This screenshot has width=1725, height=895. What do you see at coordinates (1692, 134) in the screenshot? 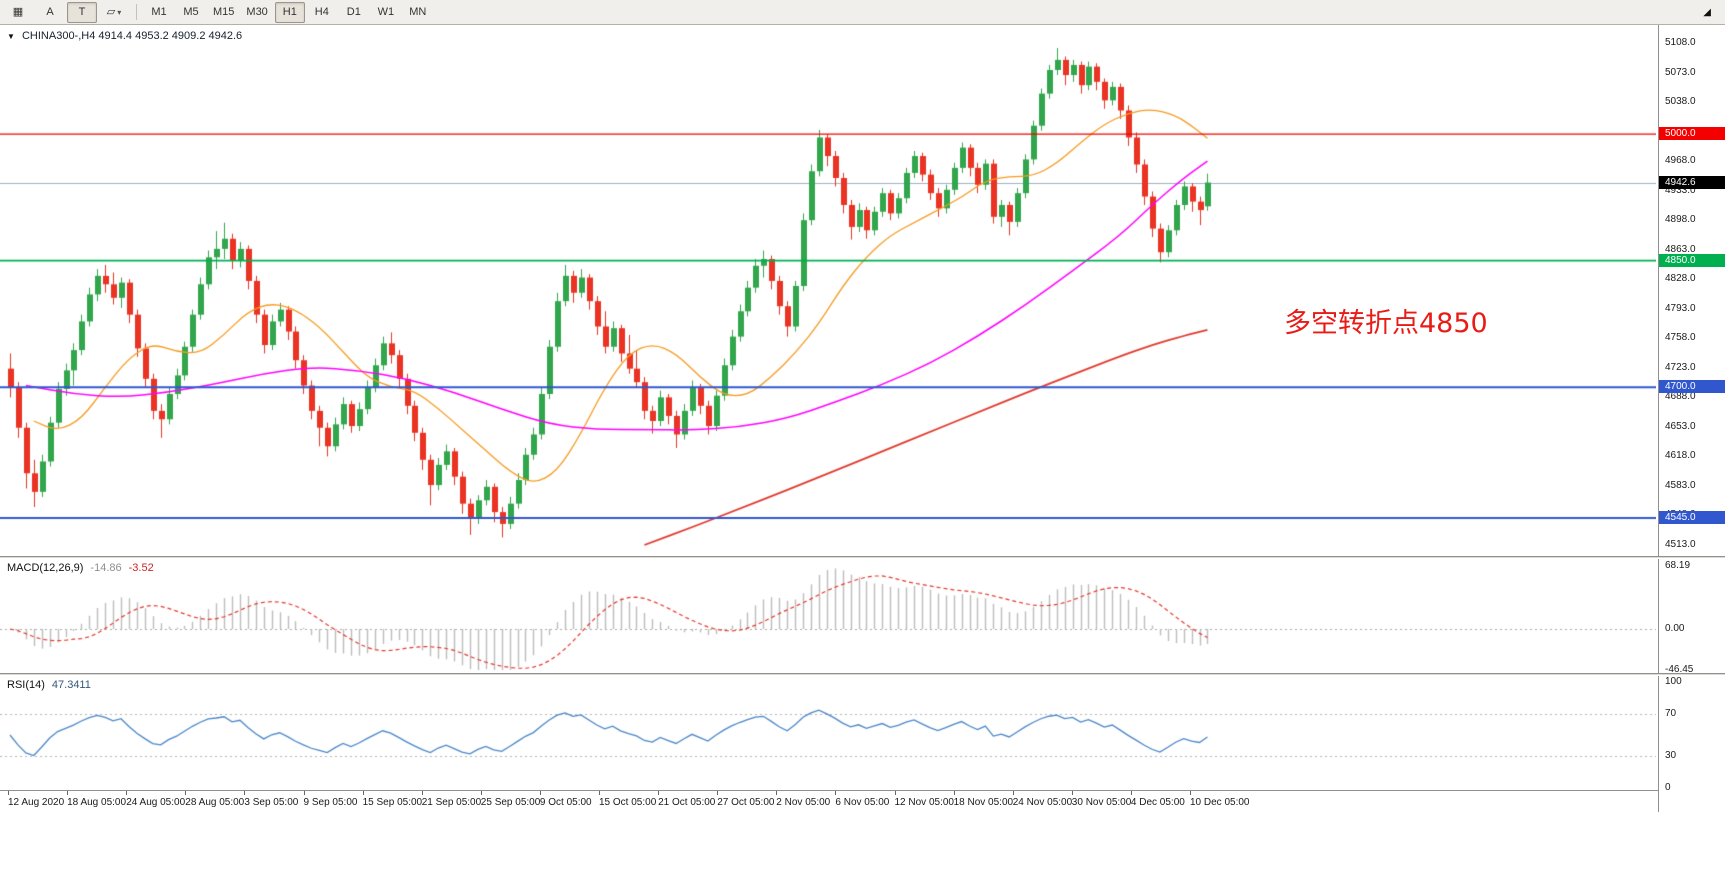
I see `price-tag-5000.0: 5000.0` at bounding box center [1692, 134].